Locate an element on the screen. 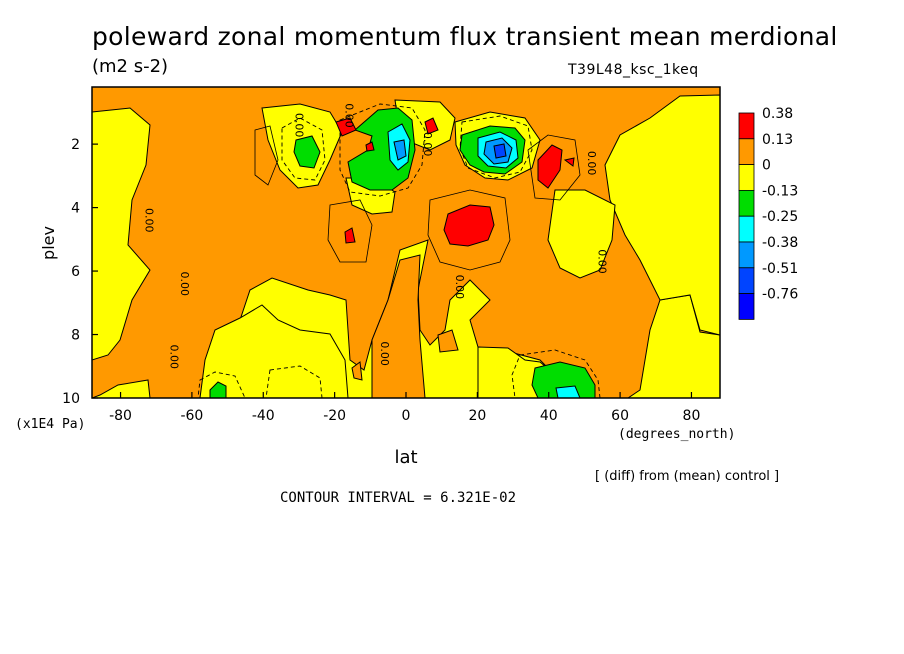 Image resolution: width=904 pixels, height=654 pixels. fill-yellow-lower-left is located at coordinates (274, 351).